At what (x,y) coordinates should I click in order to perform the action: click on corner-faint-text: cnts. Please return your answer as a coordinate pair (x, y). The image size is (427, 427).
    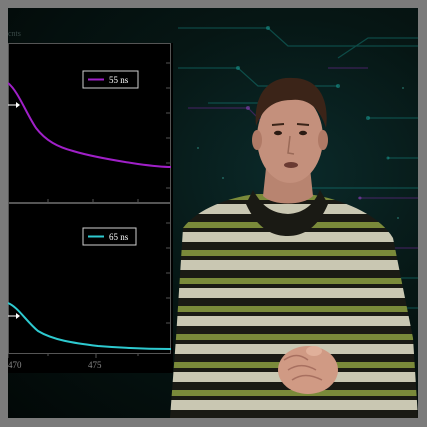
    Looking at the image, I should click on (14, 33).